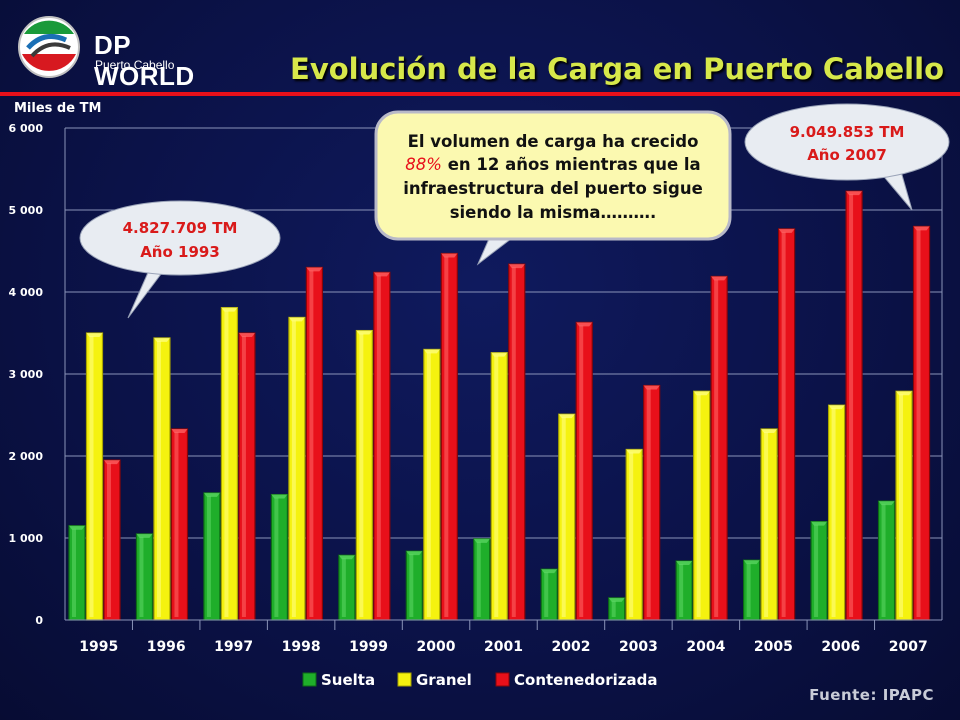 This screenshot has height=720, width=960. Describe the element at coordinates (135, 65) in the screenshot. I see `logo-subtitle-text: Puerto Cabello` at that location.